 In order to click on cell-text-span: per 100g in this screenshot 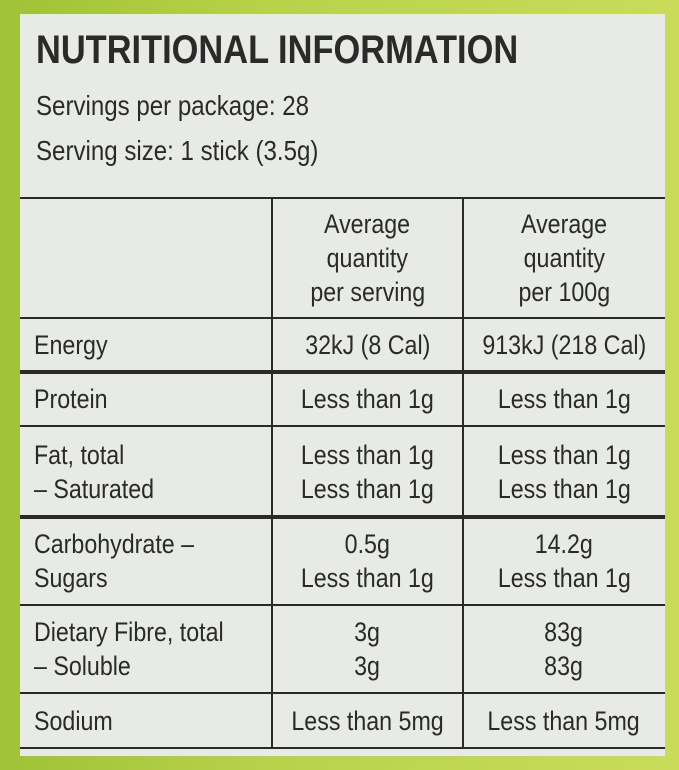, I will do `click(564, 292)`.